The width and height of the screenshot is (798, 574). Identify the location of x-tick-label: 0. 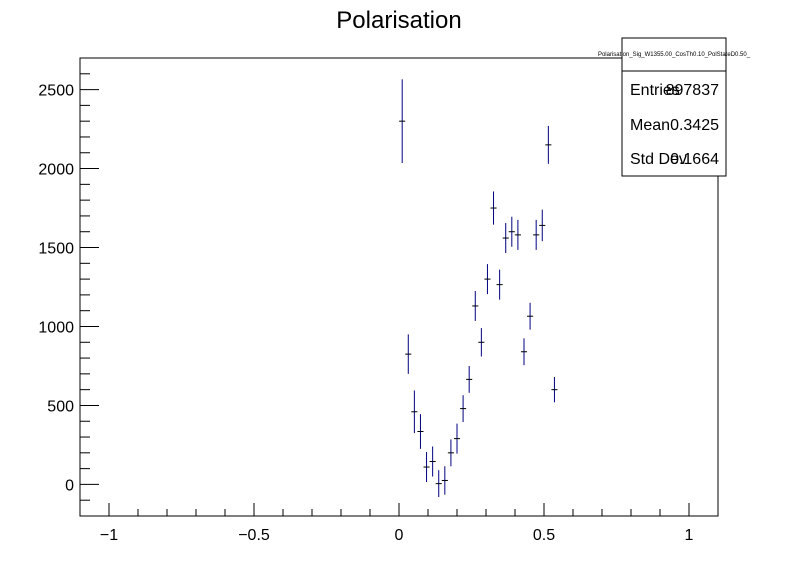
(399, 535).